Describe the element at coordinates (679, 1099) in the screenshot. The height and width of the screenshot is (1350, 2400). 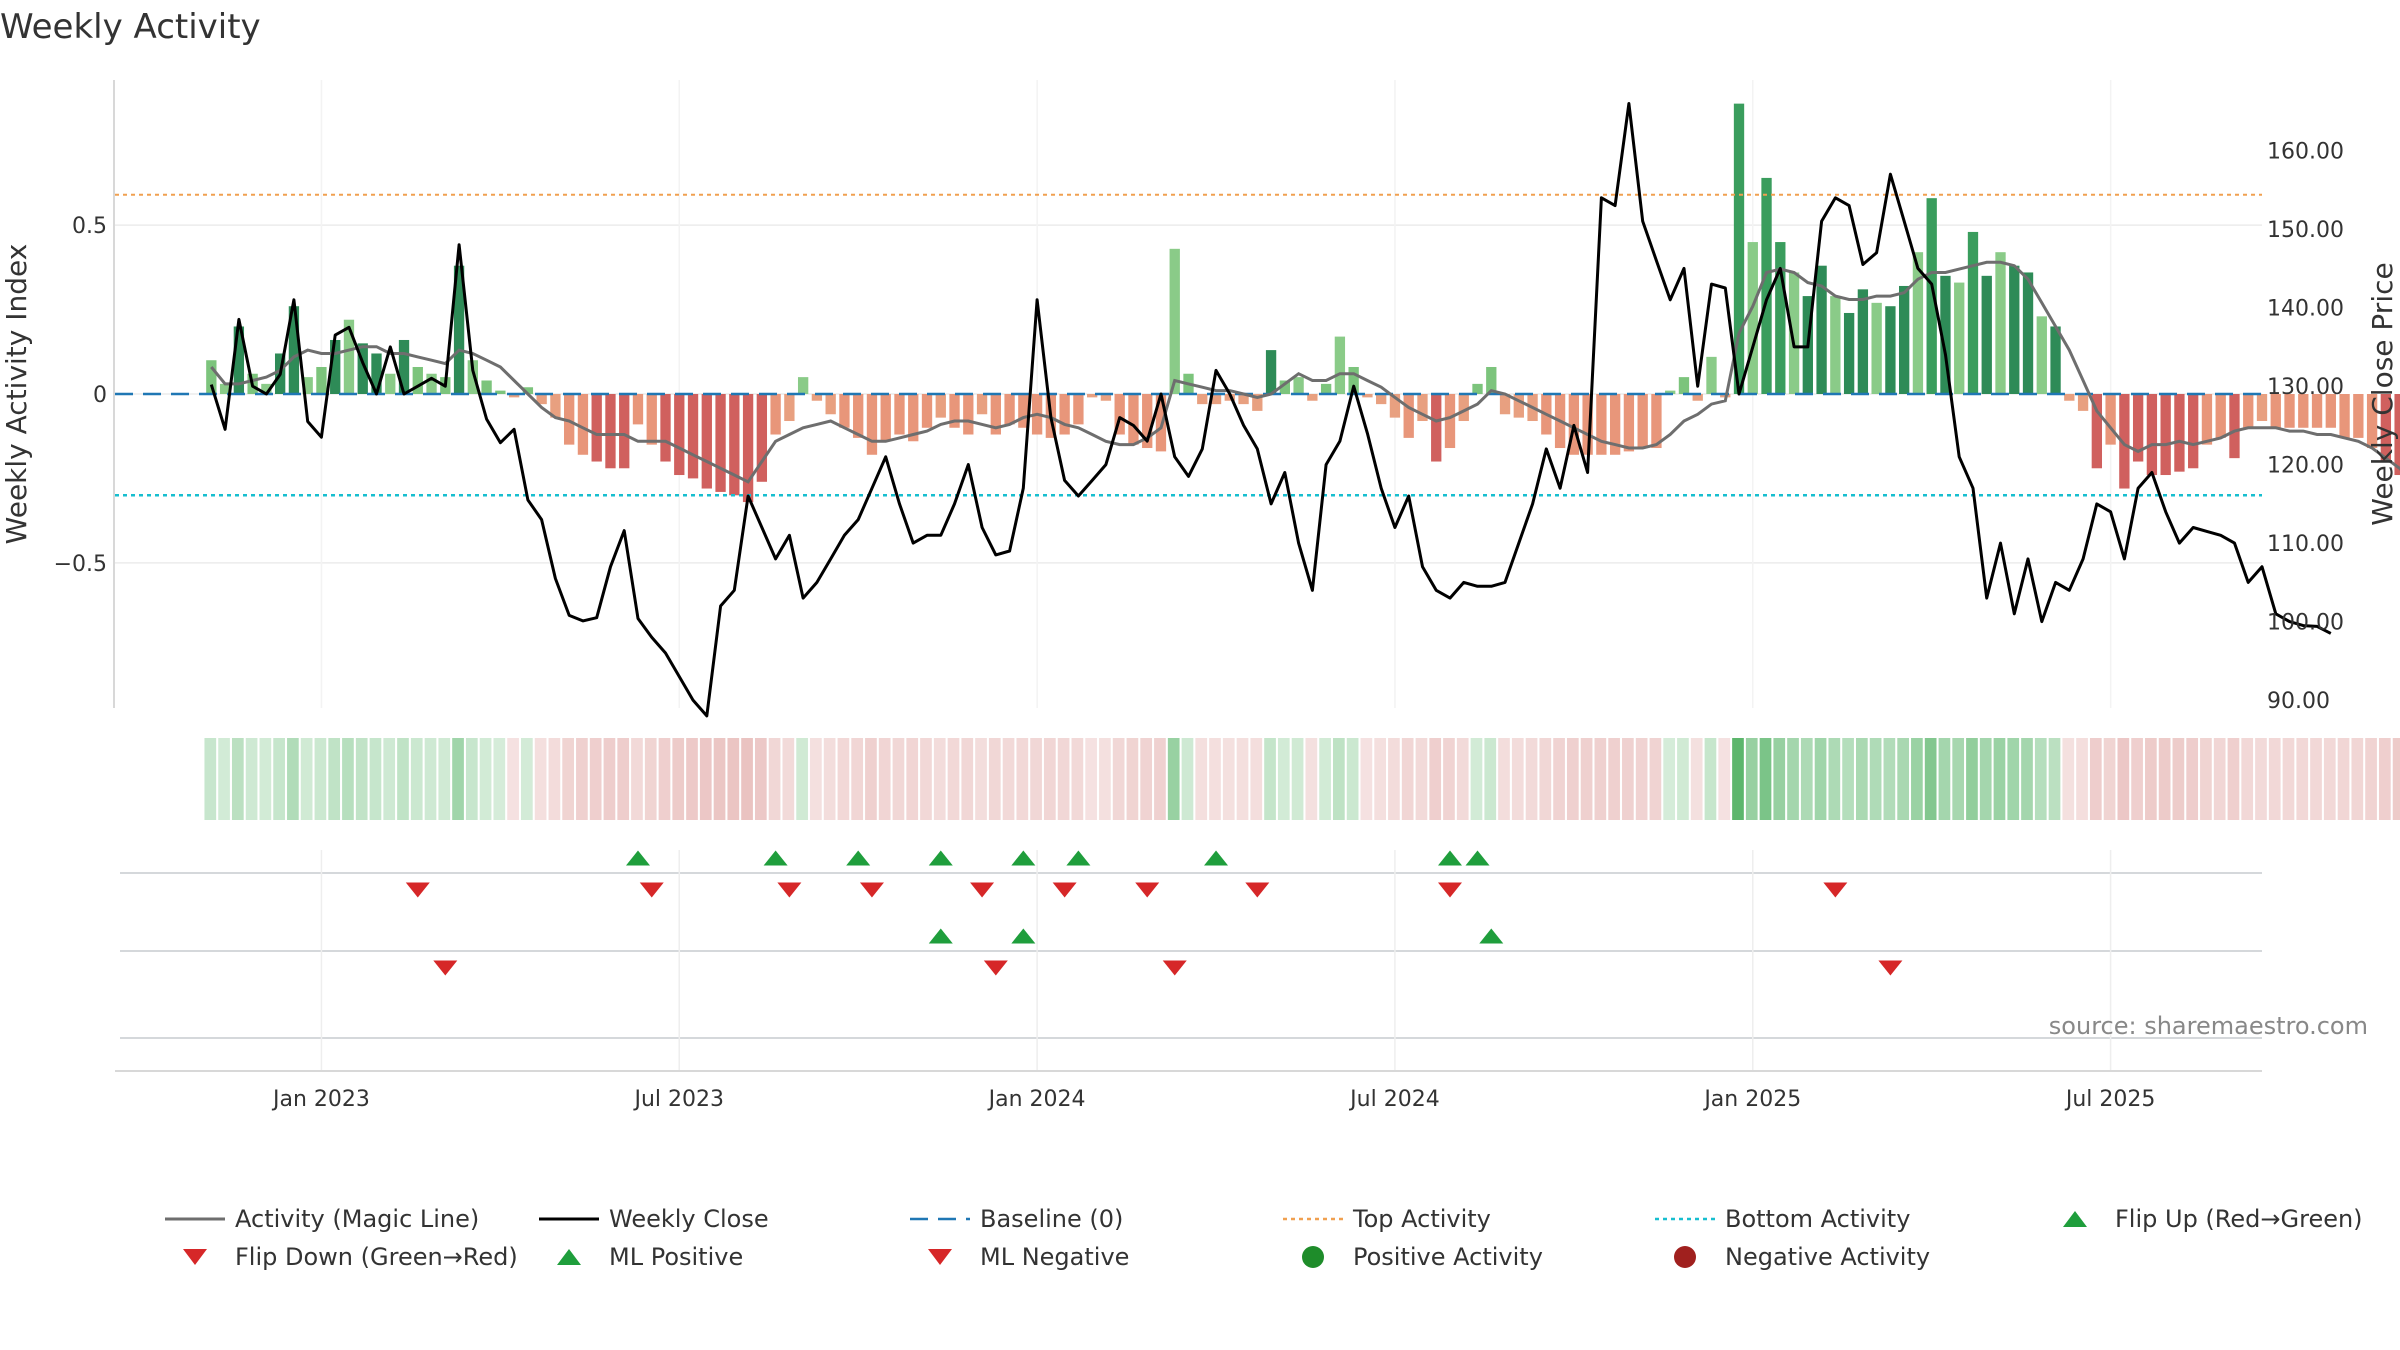
I see `x-tick-label: Jul 2023` at that location.